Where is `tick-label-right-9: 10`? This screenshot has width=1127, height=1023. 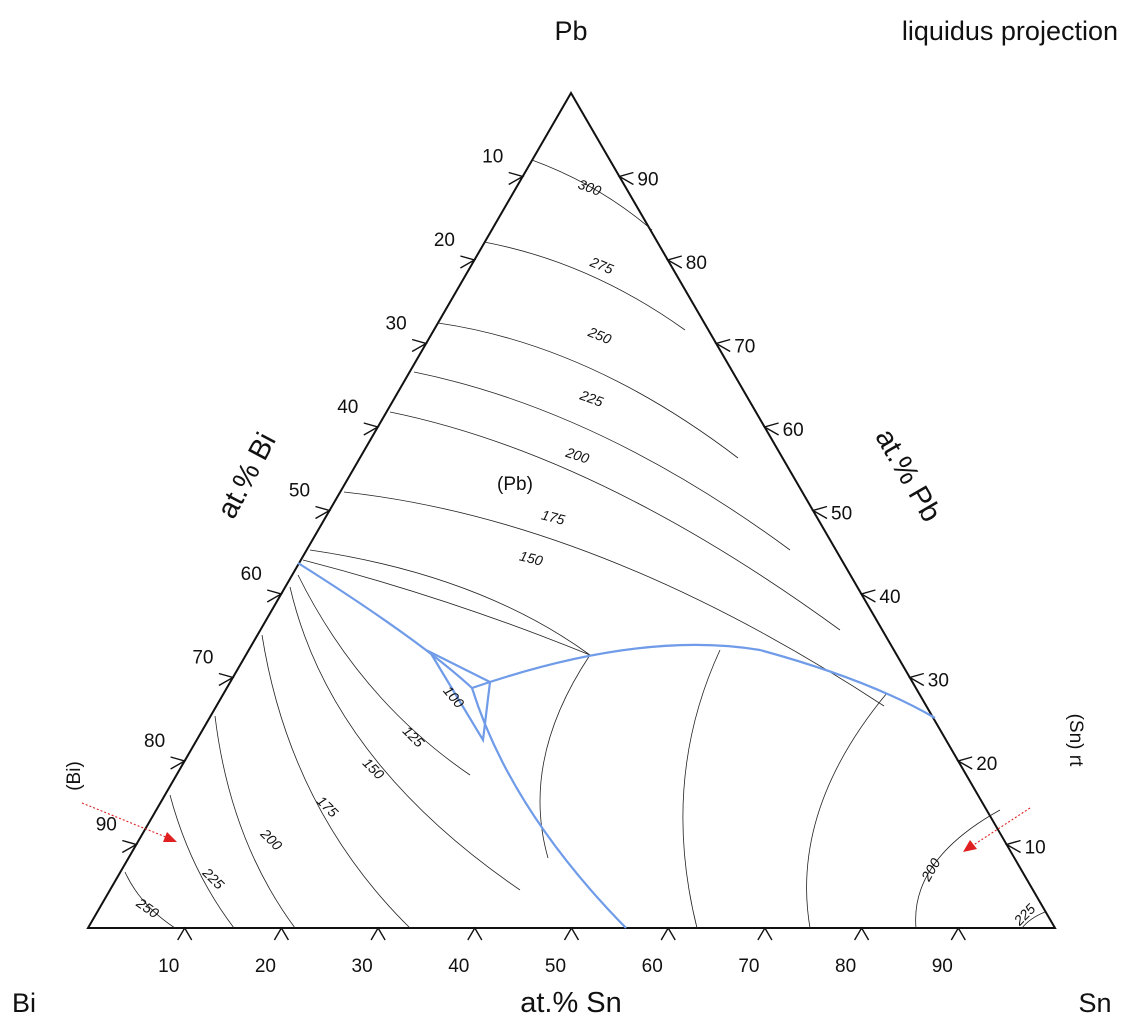
tick-label-right-9: 10 is located at coordinates (1035, 848).